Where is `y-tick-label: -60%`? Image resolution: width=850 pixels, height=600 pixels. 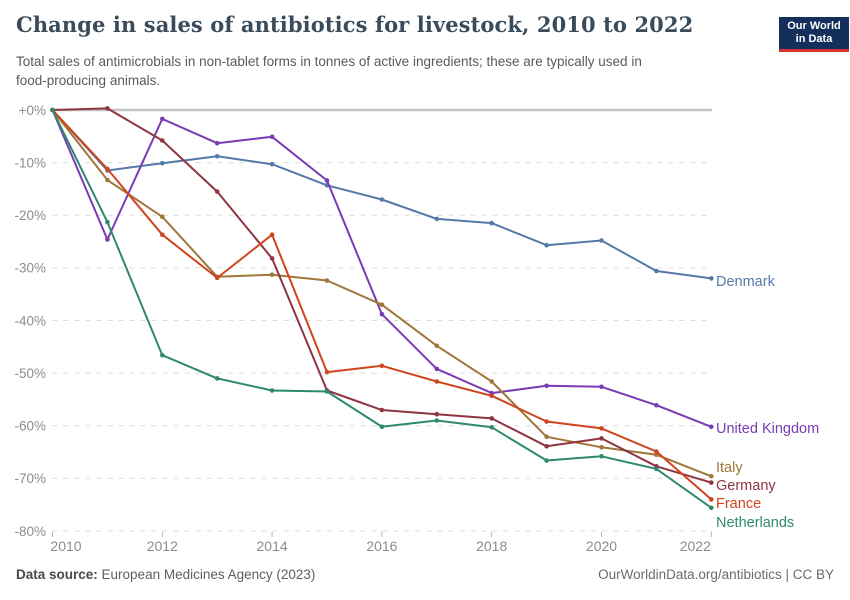 y-tick-label: -60% is located at coordinates (30, 426).